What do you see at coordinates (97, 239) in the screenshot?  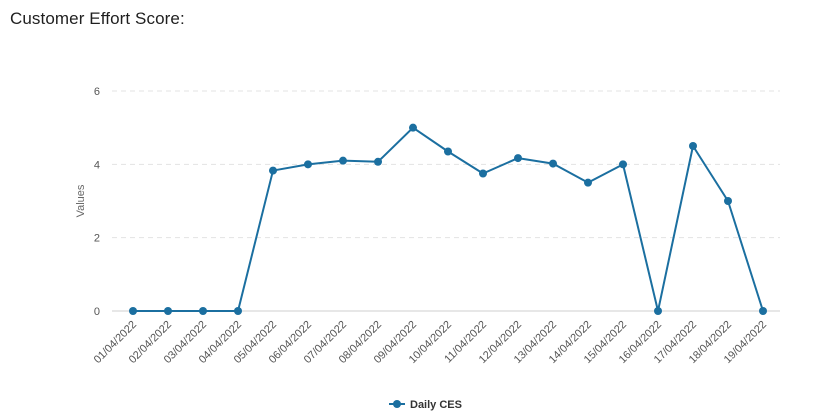 I see `y-tick-label: 2` at bounding box center [97, 239].